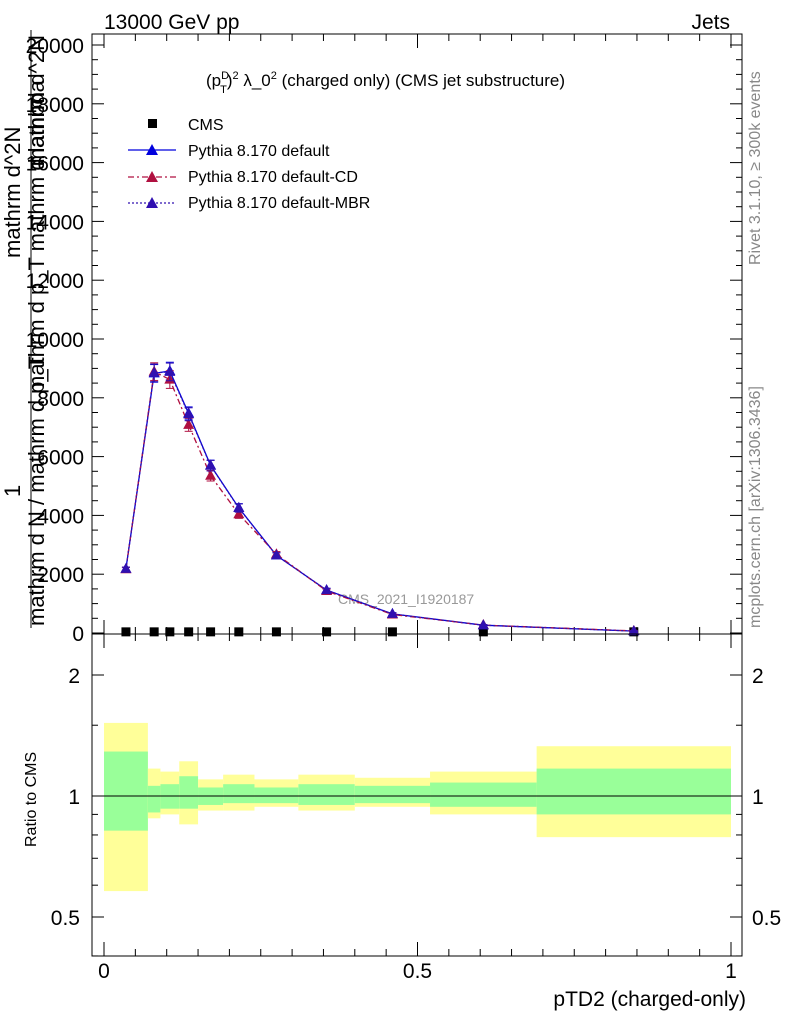  What do you see at coordinates (60, 399) in the screenshot?
I see `y-tick-label: 8000` at bounding box center [60, 399].